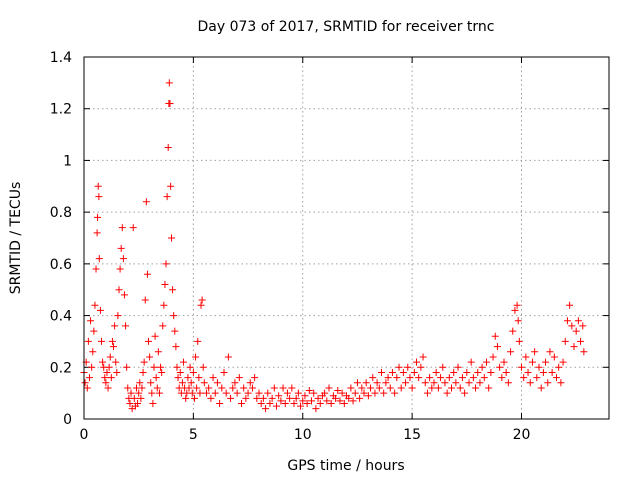 Image resolution: width=640 pixels, height=485 pixels. Describe the element at coordinates (61, 58) in the screenshot. I see `y-tick-label-7: 1.4` at that location.